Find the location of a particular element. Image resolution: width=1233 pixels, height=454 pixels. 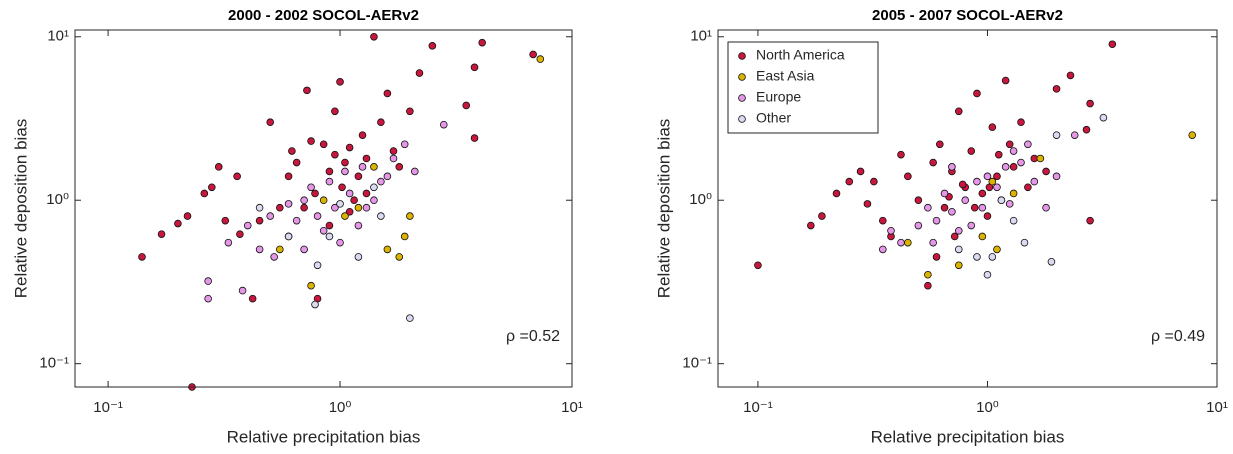

legend-label: Europe is located at coordinates (778, 97).